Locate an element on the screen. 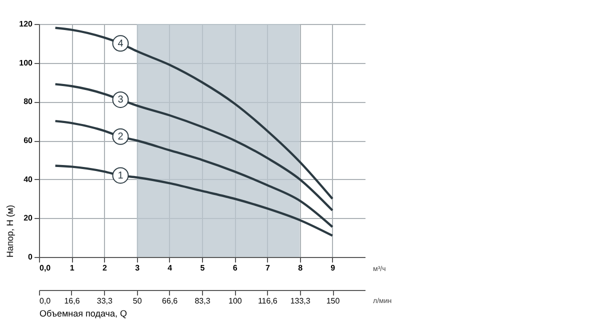  y-tick-label: 20 is located at coordinates (29, 218).